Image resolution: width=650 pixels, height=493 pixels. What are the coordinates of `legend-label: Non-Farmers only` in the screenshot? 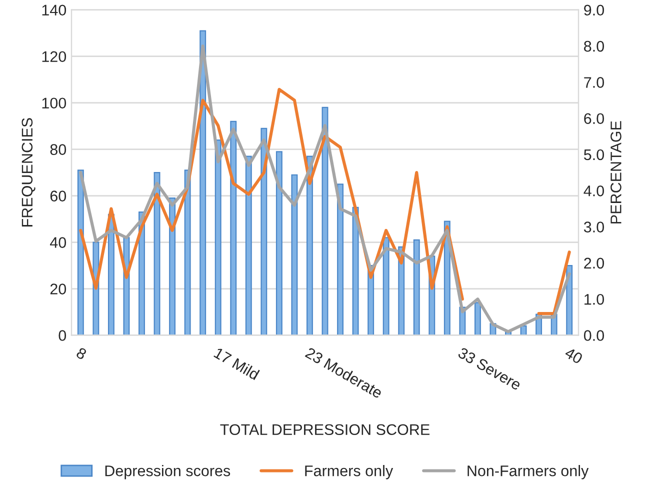 It's located at (528, 472).